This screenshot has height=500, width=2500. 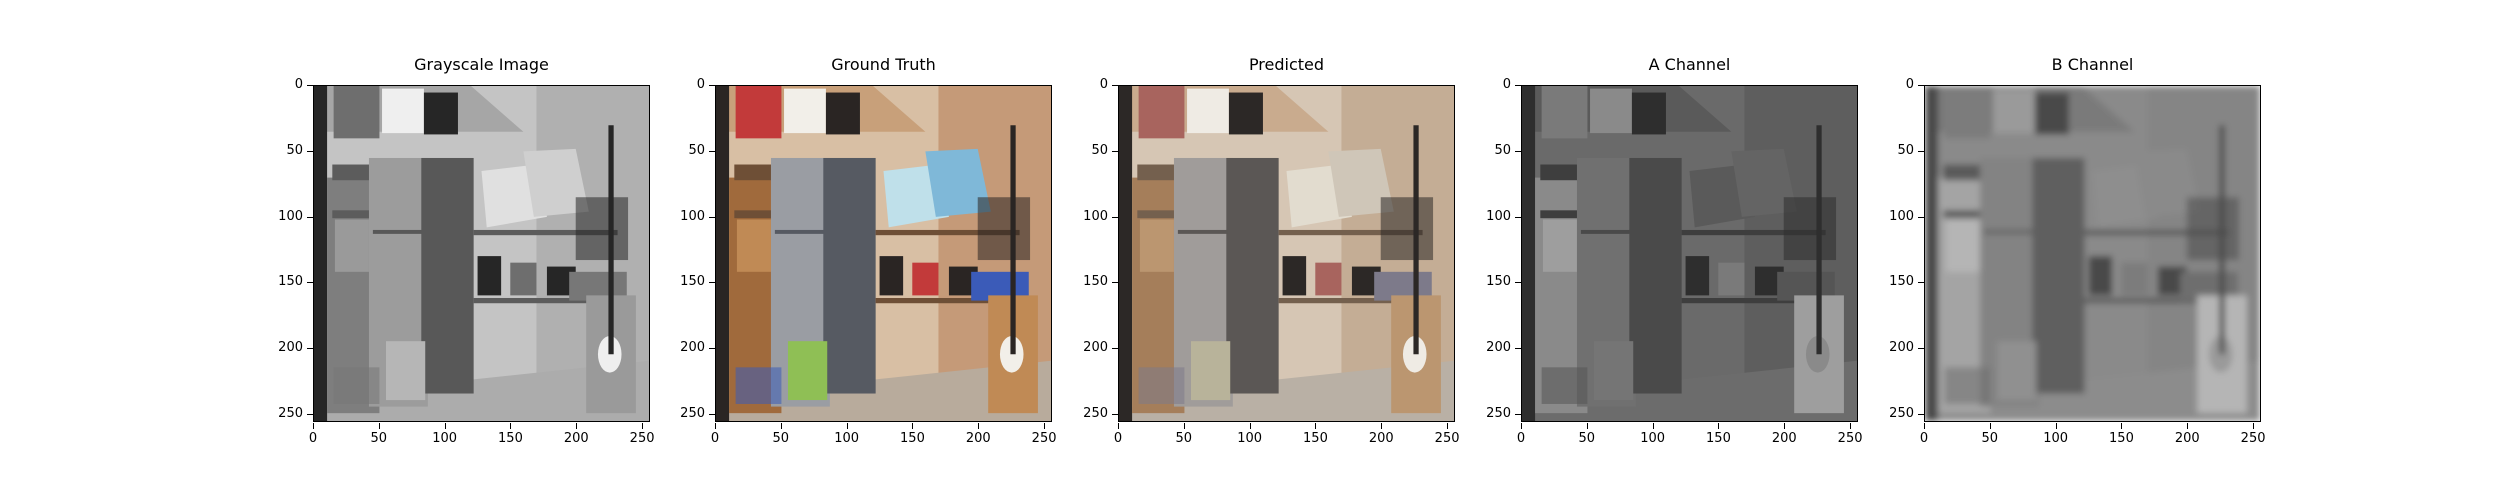 What do you see at coordinates (883, 64) in the screenshot?
I see `panel-title: Ground Truth` at bounding box center [883, 64].